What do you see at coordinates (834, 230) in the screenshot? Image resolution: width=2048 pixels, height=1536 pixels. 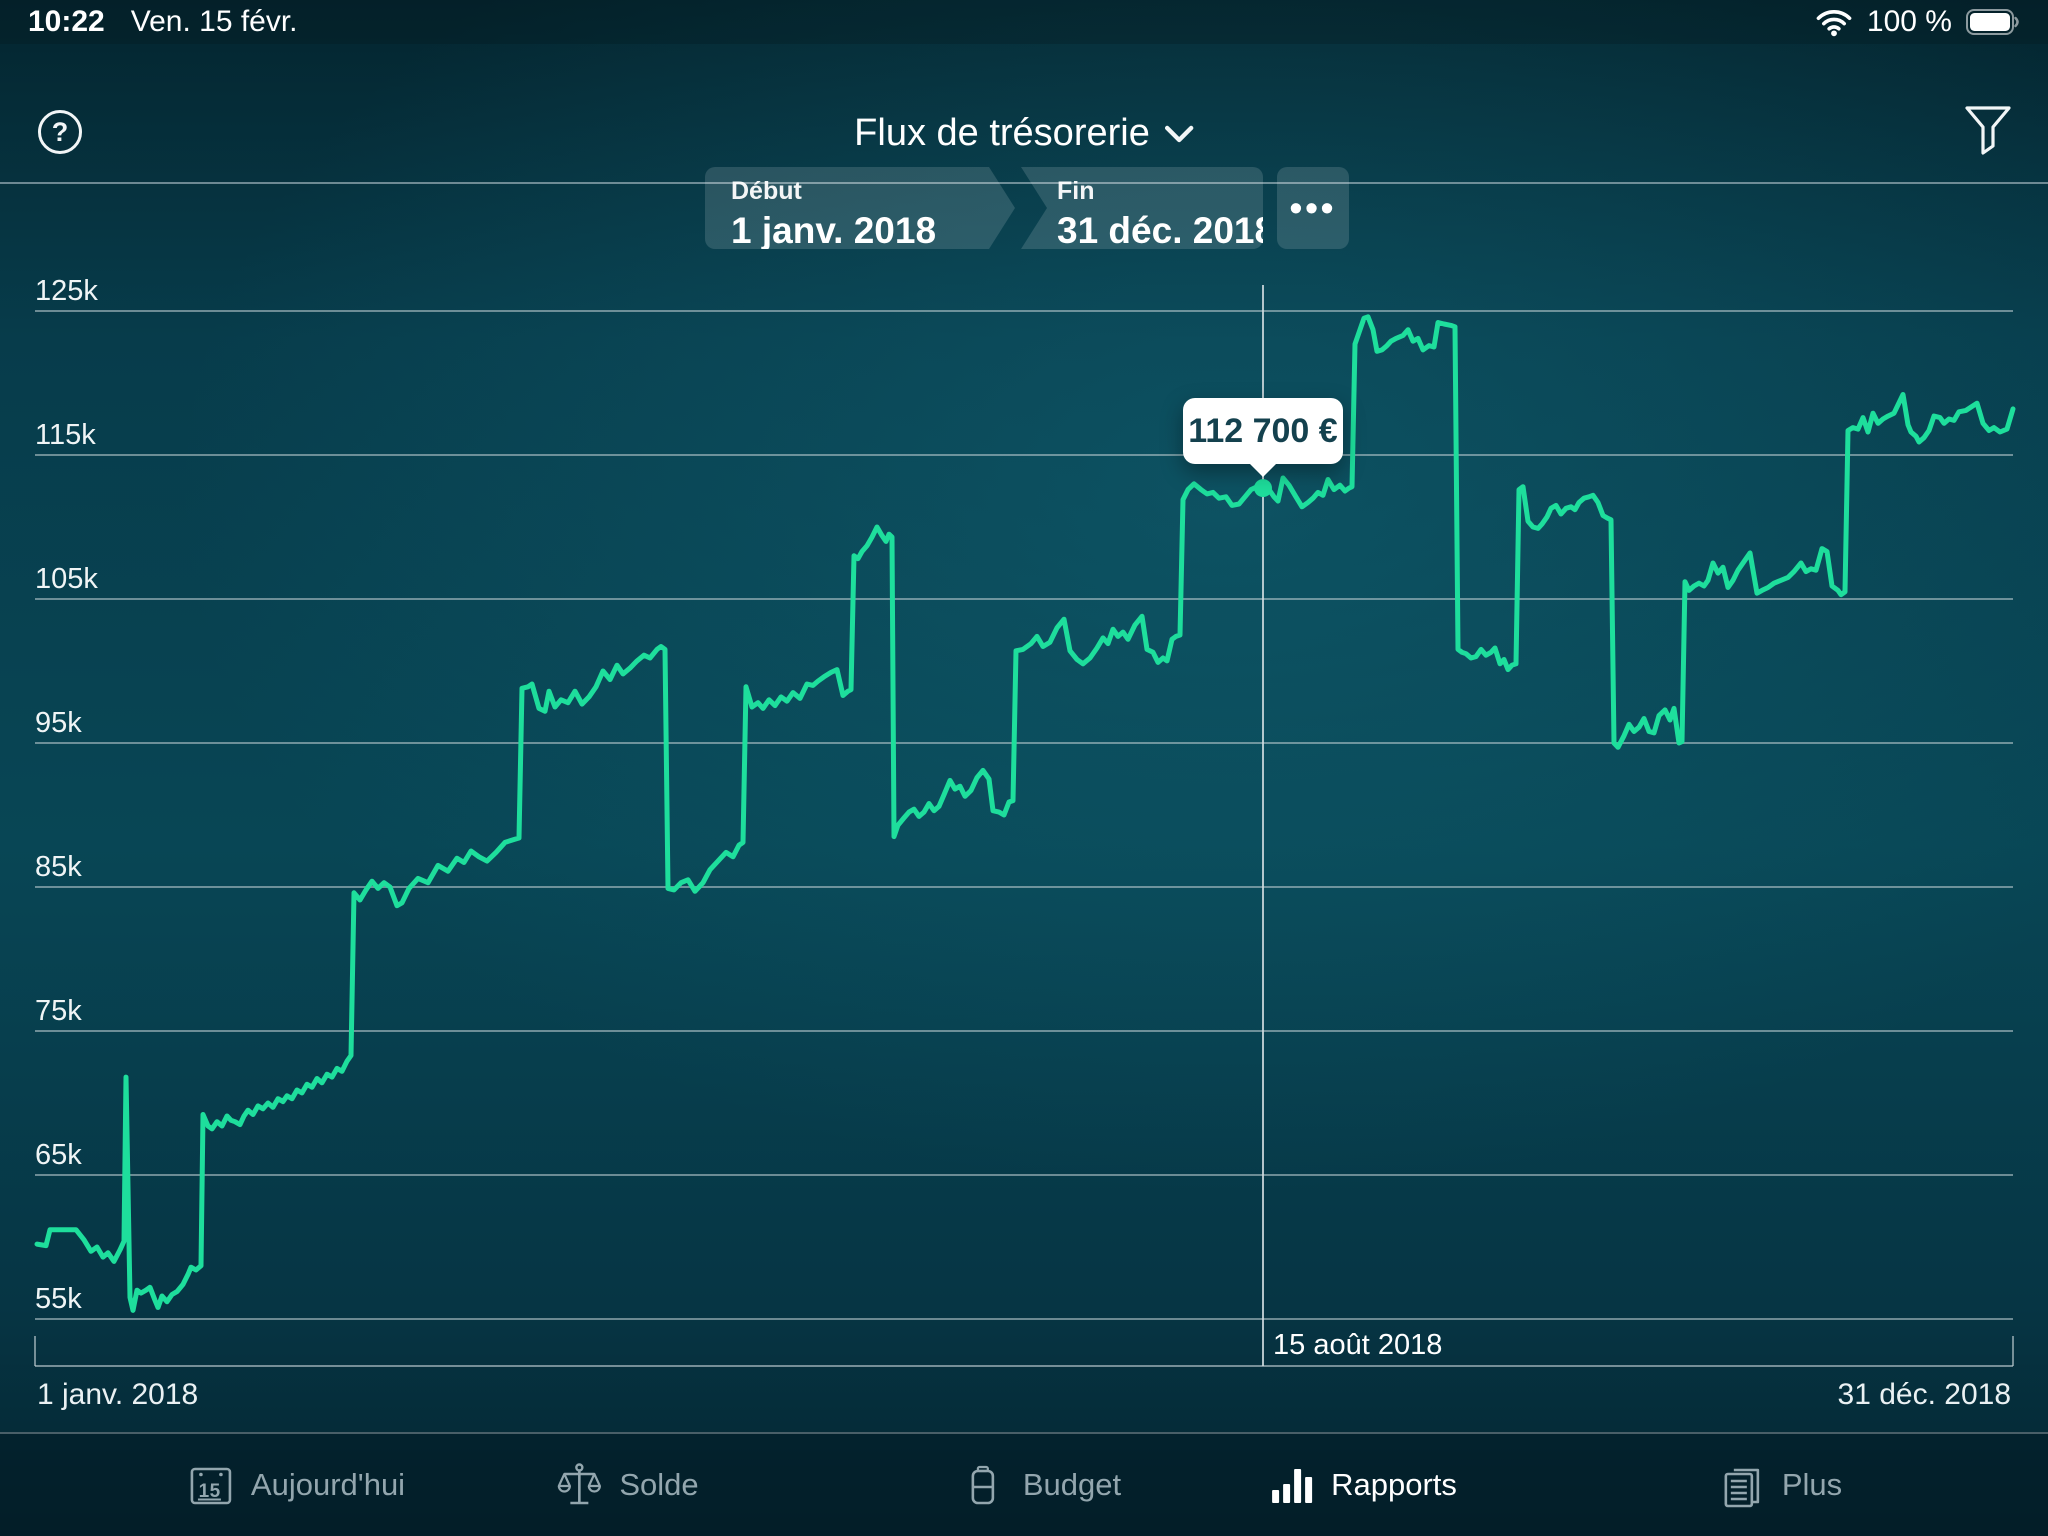 I see `date-start-value: 1 janv. 2018` at bounding box center [834, 230].